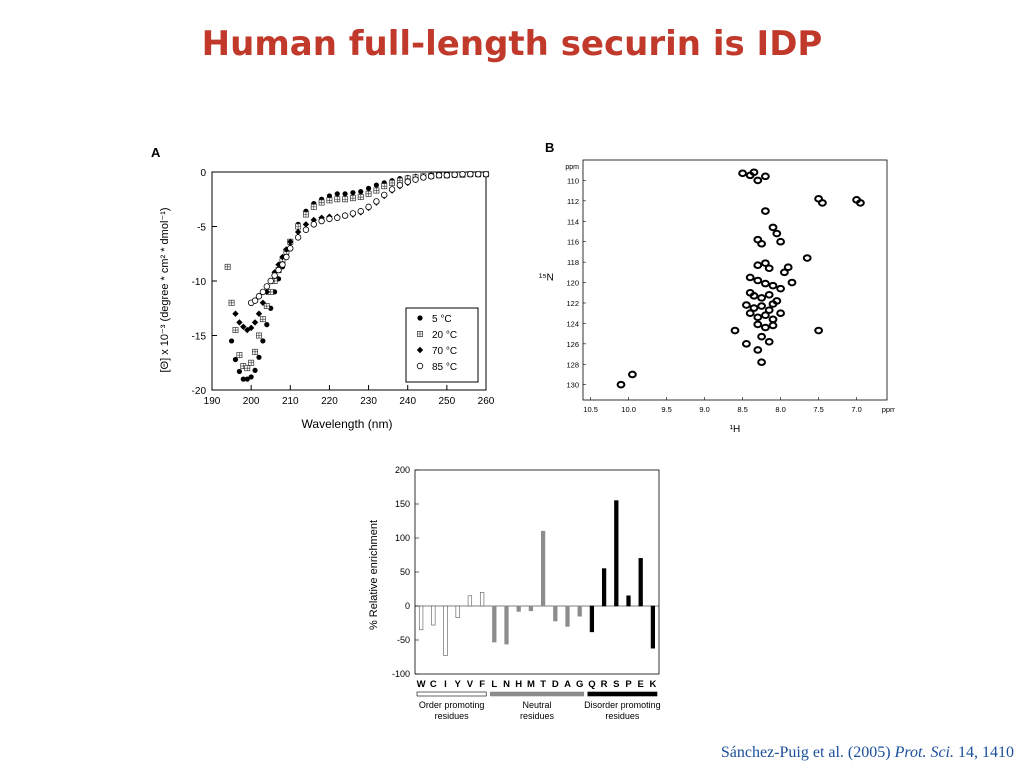  I want to click on enrichment-y-tick-label: -100, so click(401, 674).